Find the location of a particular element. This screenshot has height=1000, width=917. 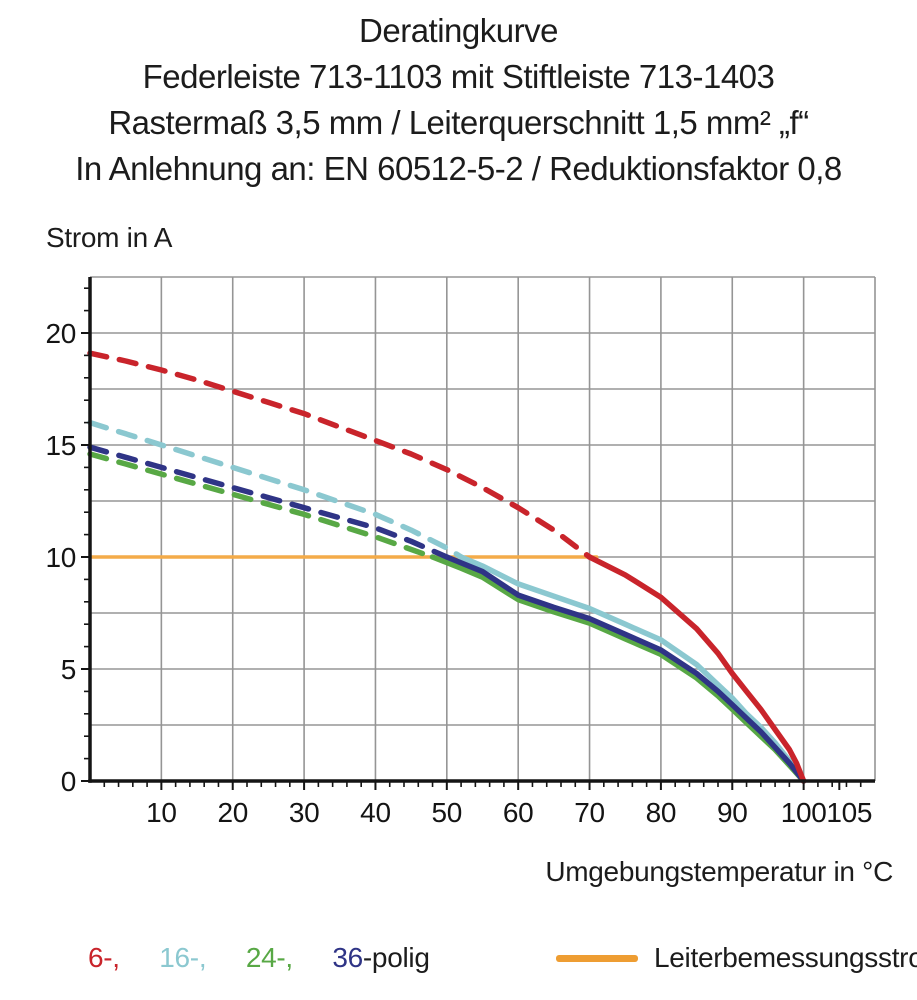

svg-text: 30 is located at coordinates (304, 812).